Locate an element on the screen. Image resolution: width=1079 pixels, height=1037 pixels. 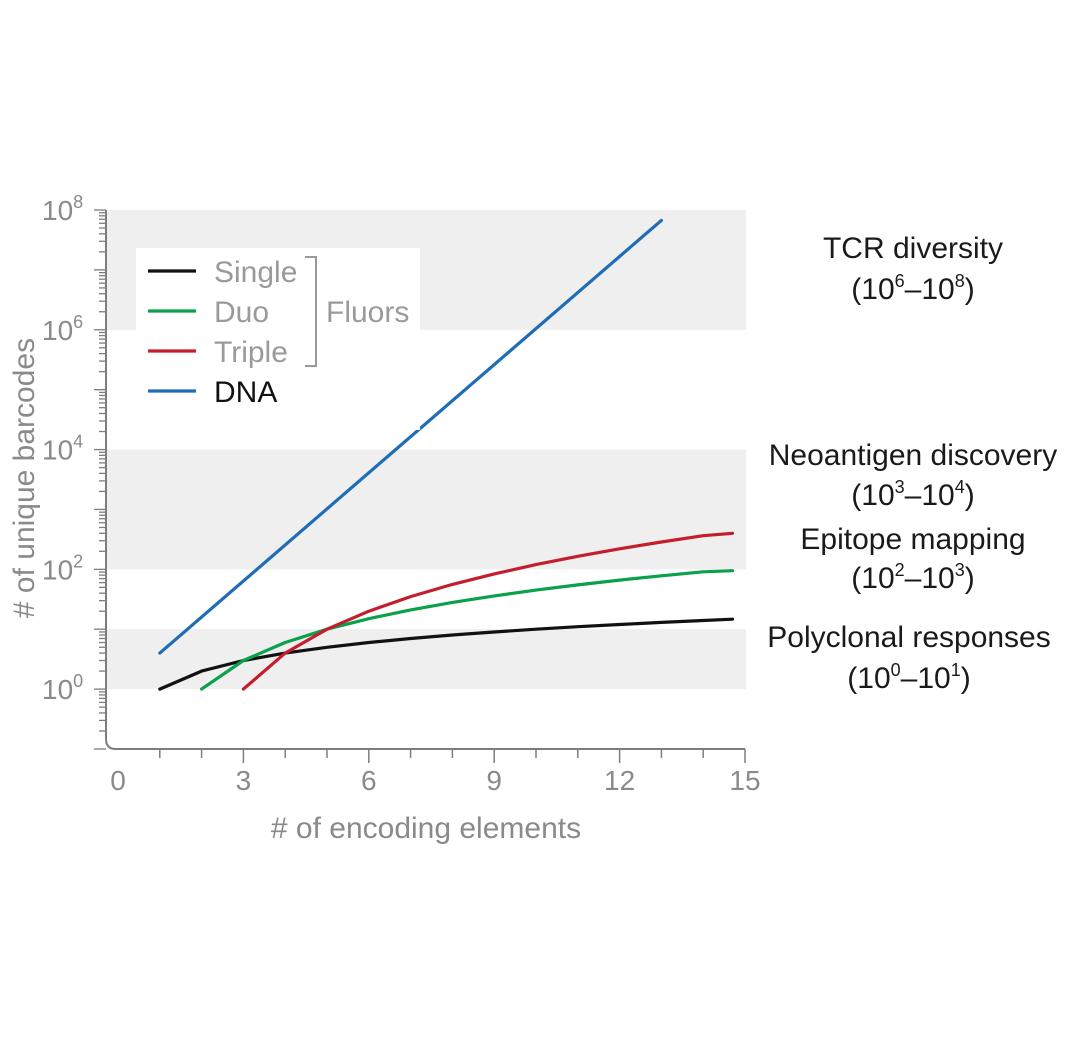
y-tick-label: 10⁰ is located at coordinates (62, 688).